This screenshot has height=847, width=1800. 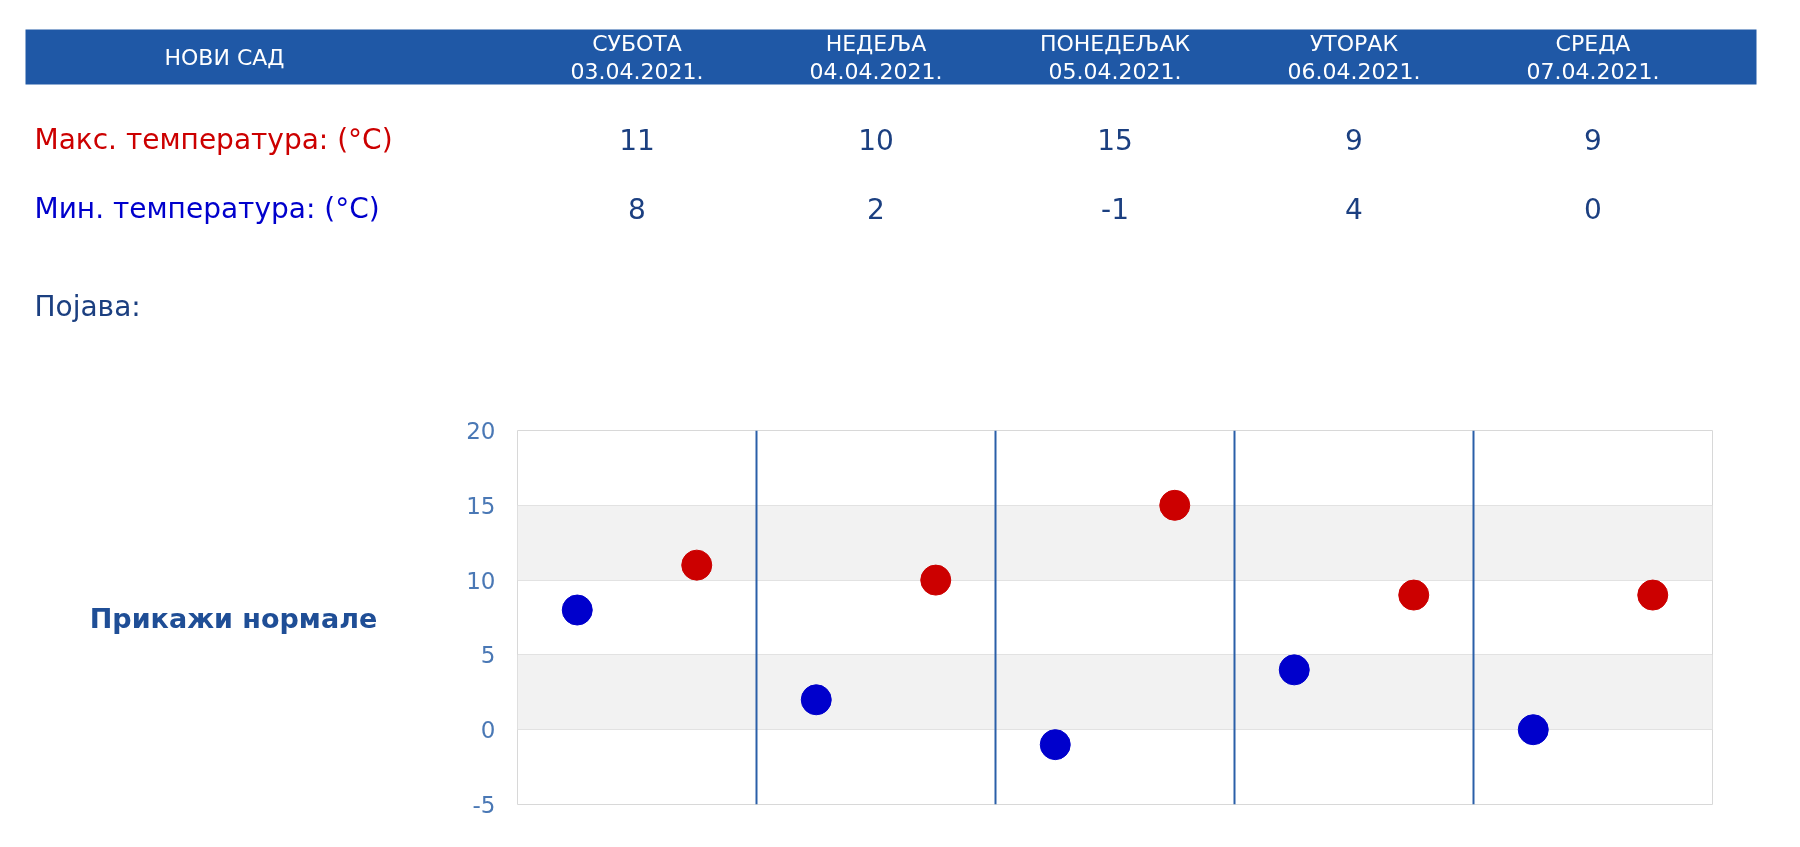 What do you see at coordinates (207, 208) in the screenshot?
I see `text: Мин. температура: (°C)` at bounding box center [207, 208].